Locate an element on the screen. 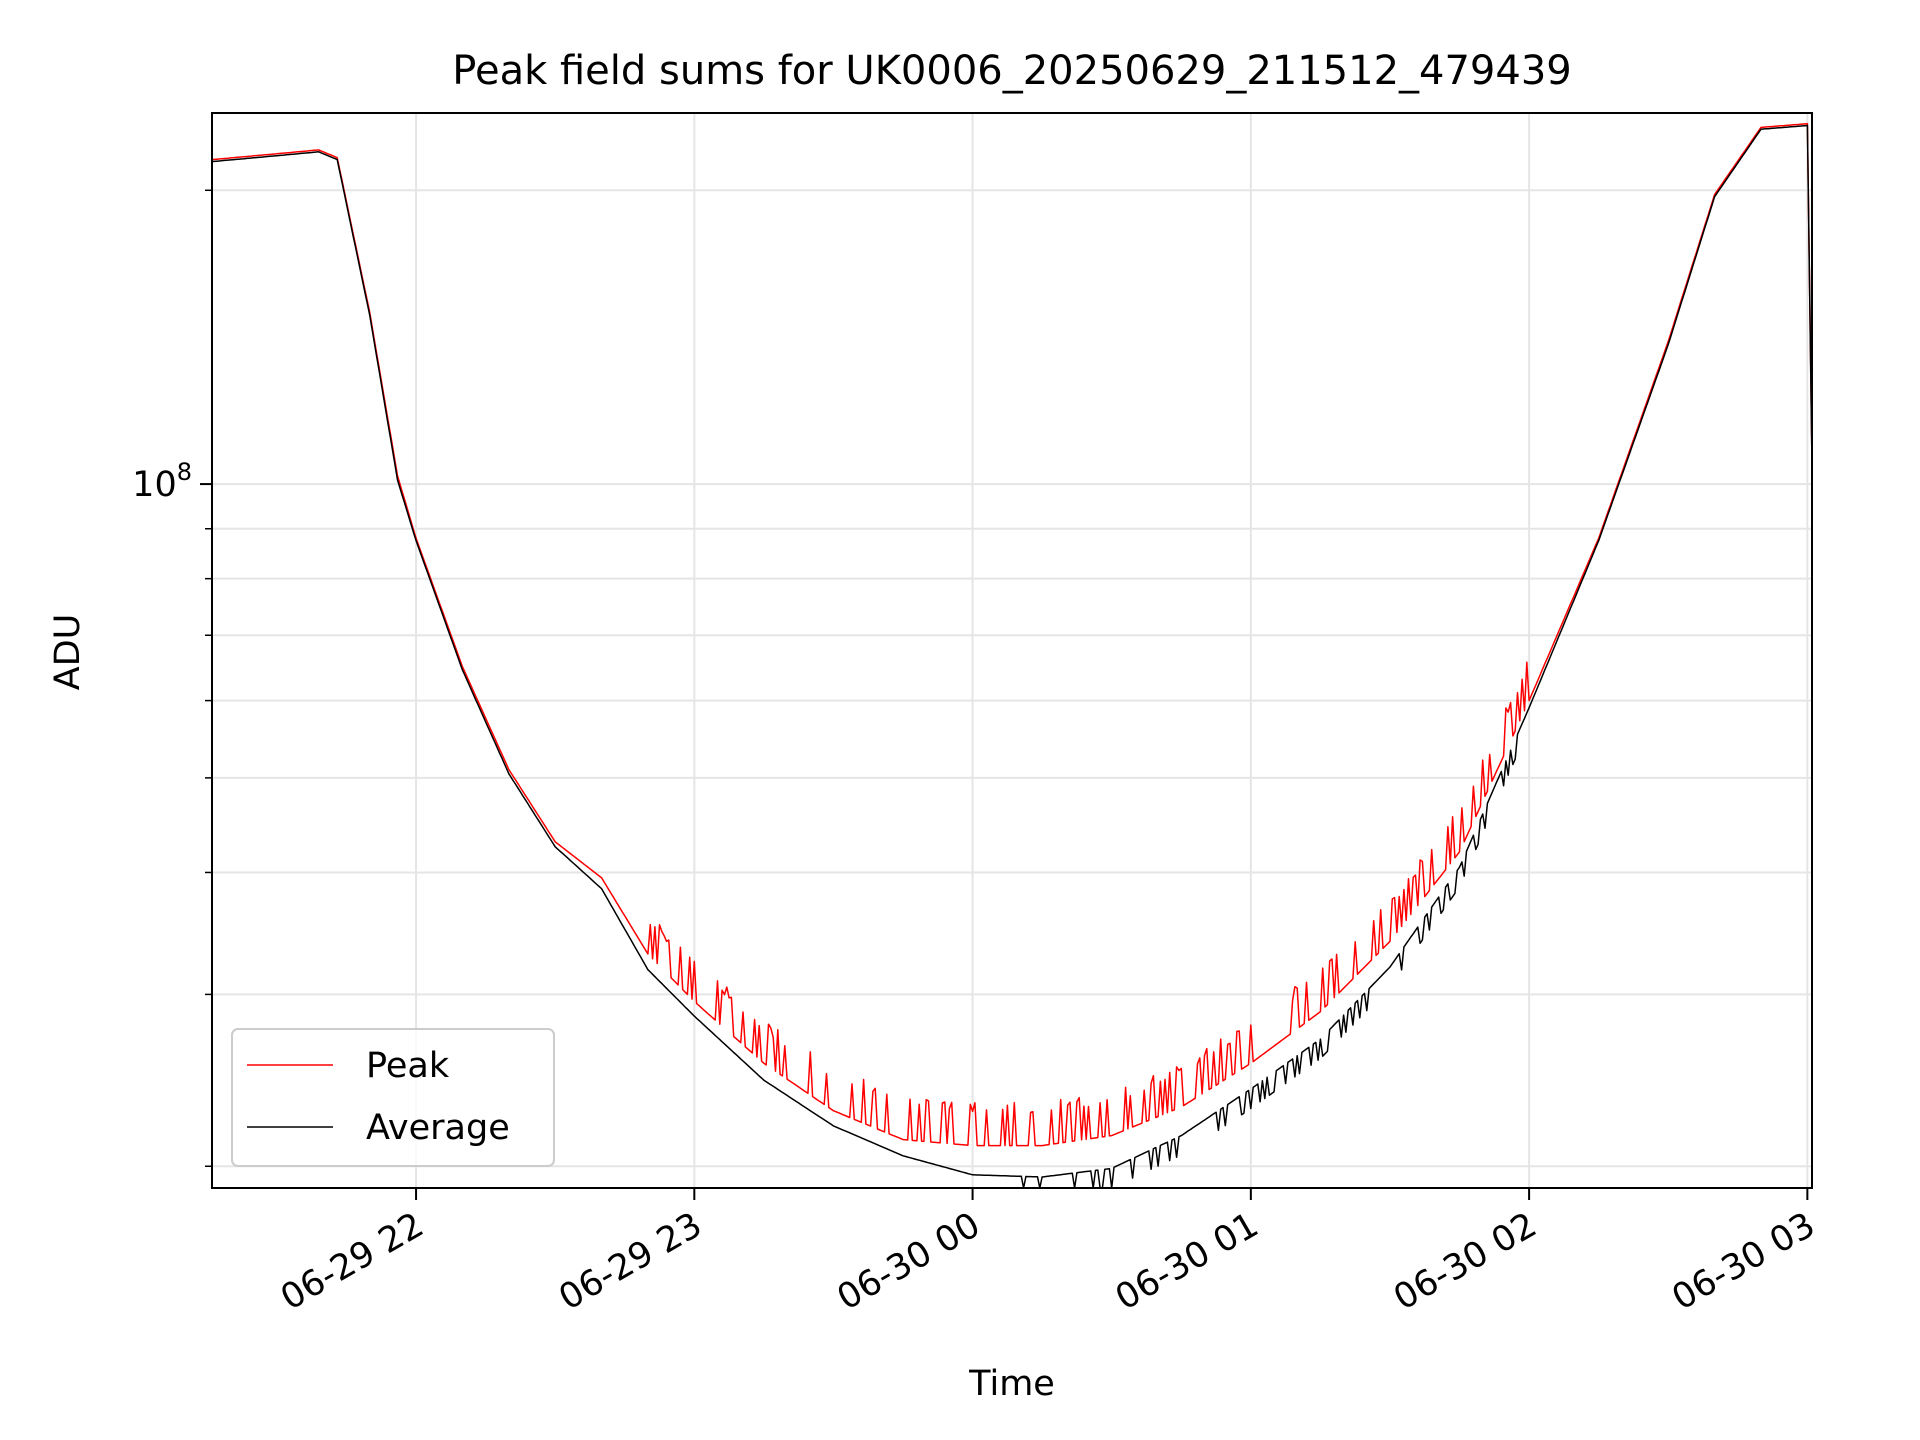  y-tick-label-base: 10 is located at coordinates (154, 485).